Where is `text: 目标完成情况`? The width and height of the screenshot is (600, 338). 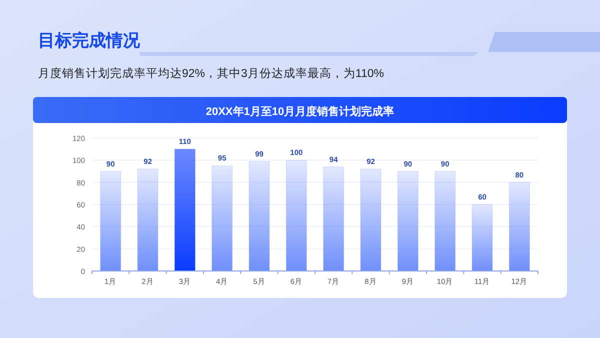
text: 目标完成情况 is located at coordinates (89, 40).